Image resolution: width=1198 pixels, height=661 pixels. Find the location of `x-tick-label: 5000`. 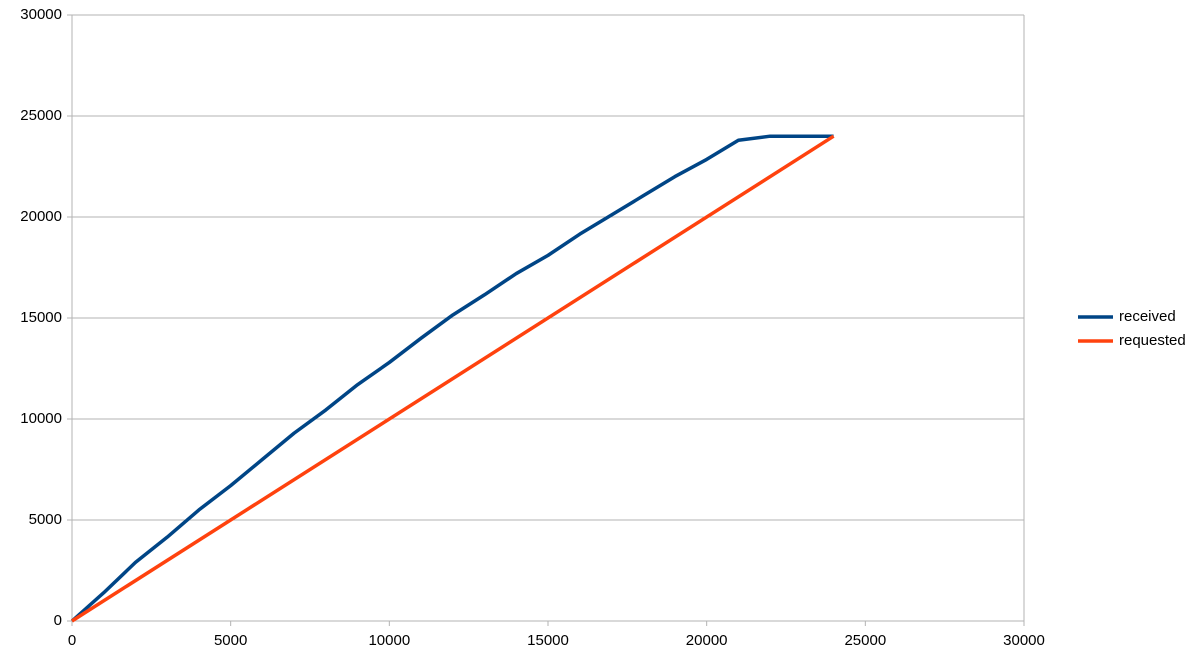

x-tick-label: 5000 is located at coordinates (230, 640).